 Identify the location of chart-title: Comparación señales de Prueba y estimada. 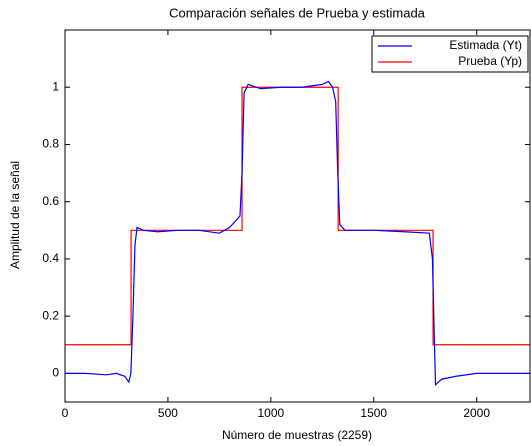
(297, 12).